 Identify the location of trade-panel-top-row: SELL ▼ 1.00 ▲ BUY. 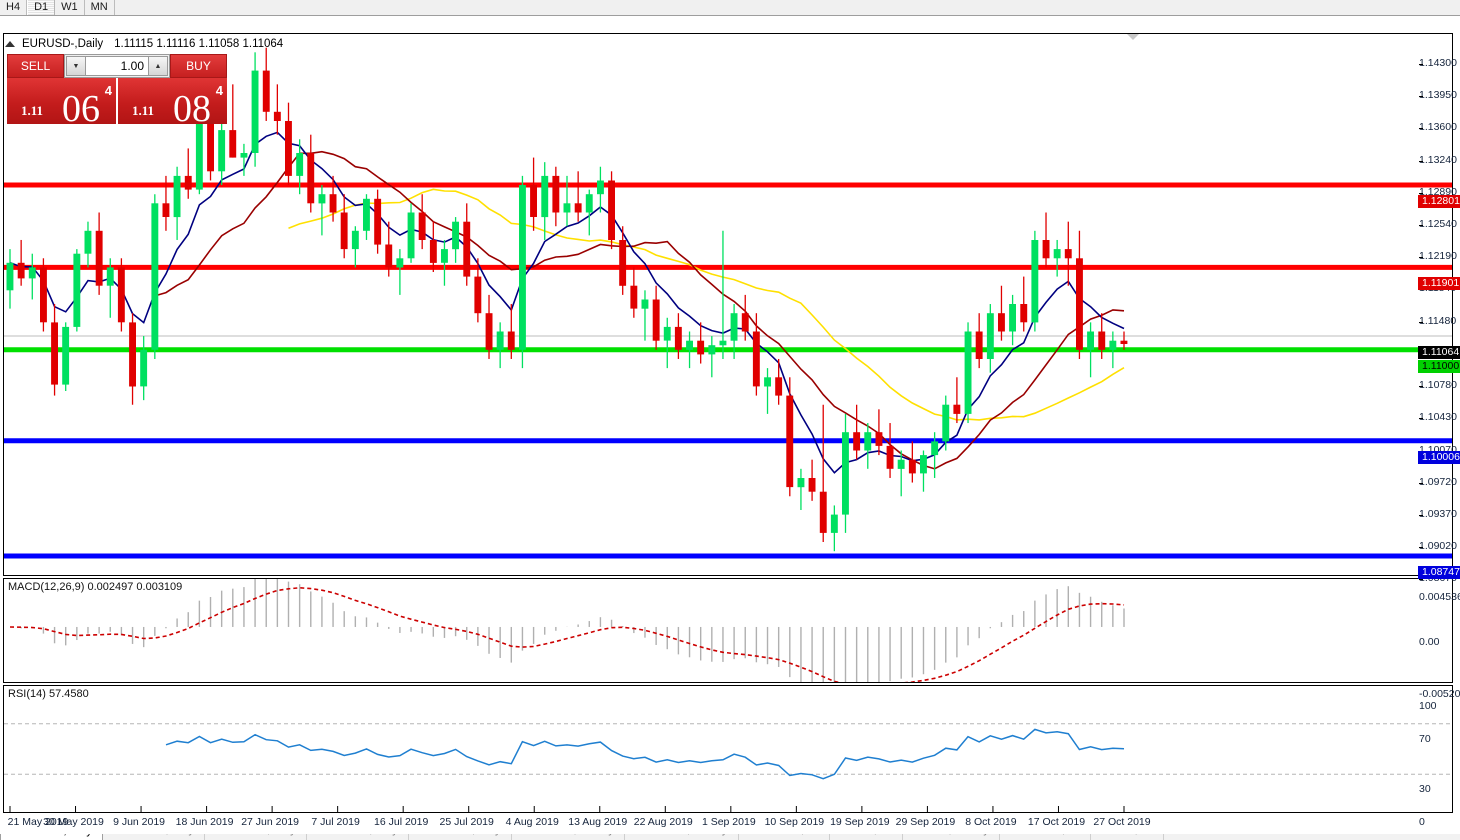
(117, 66).